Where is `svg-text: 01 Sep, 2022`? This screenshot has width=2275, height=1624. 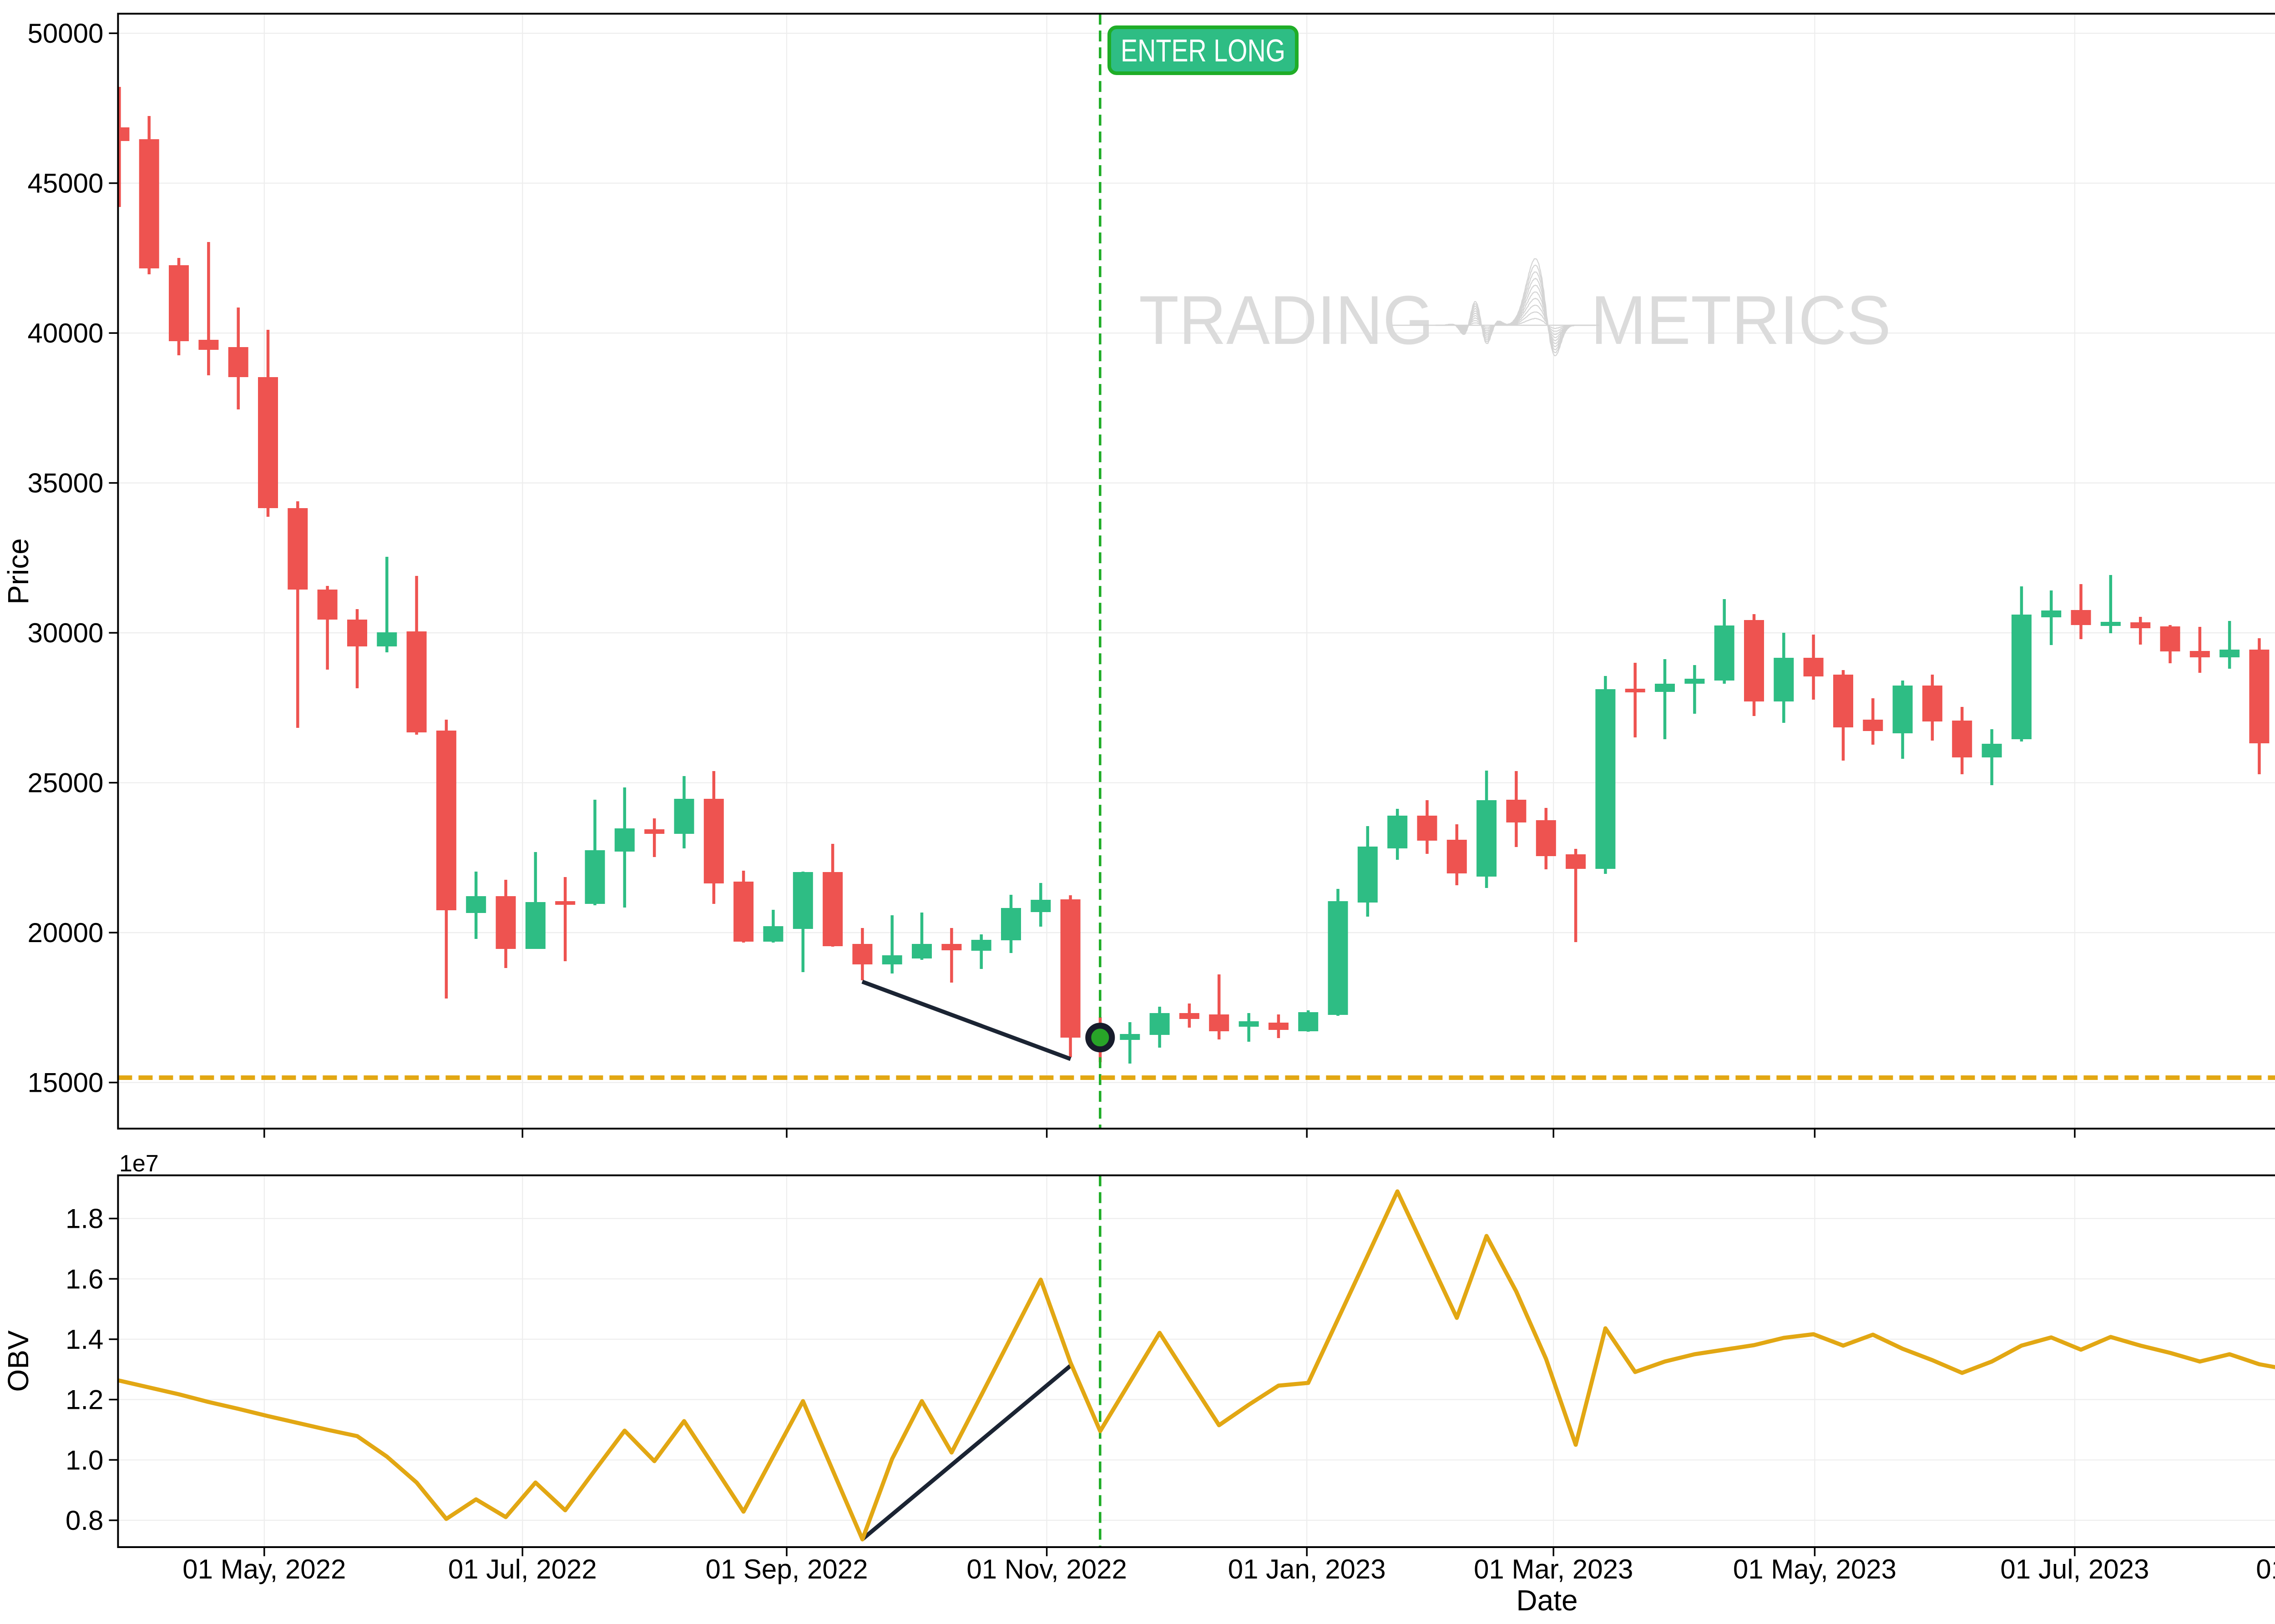
svg-text: 01 Sep, 2022 is located at coordinates (787, 1569).